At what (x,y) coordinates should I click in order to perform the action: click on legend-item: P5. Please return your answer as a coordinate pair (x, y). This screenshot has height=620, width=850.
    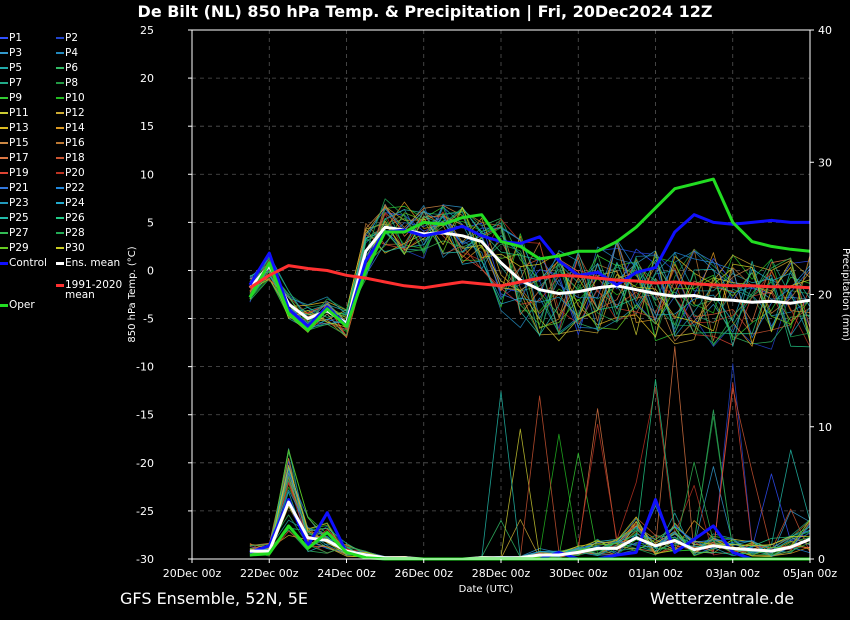
    Looking at the image, I should click on (11, 68).